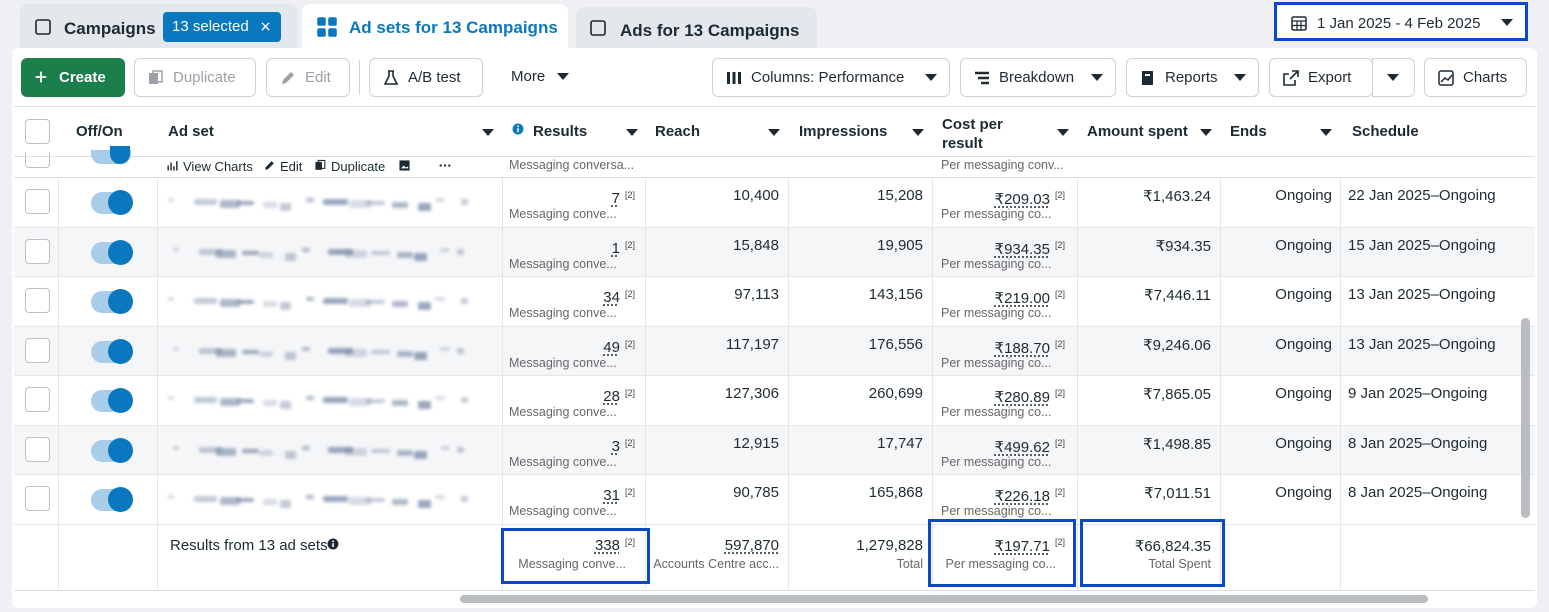 This screenshot has width=1549, height=612. Describe the element at coordinates (900, 195) in the screenshot. I see `impressions: 15,208` at that location.